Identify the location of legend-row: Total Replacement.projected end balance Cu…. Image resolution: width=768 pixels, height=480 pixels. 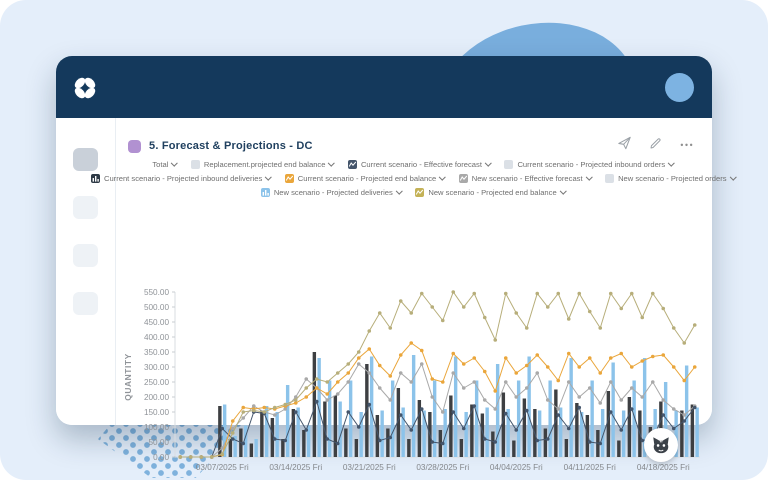
(413, 164).